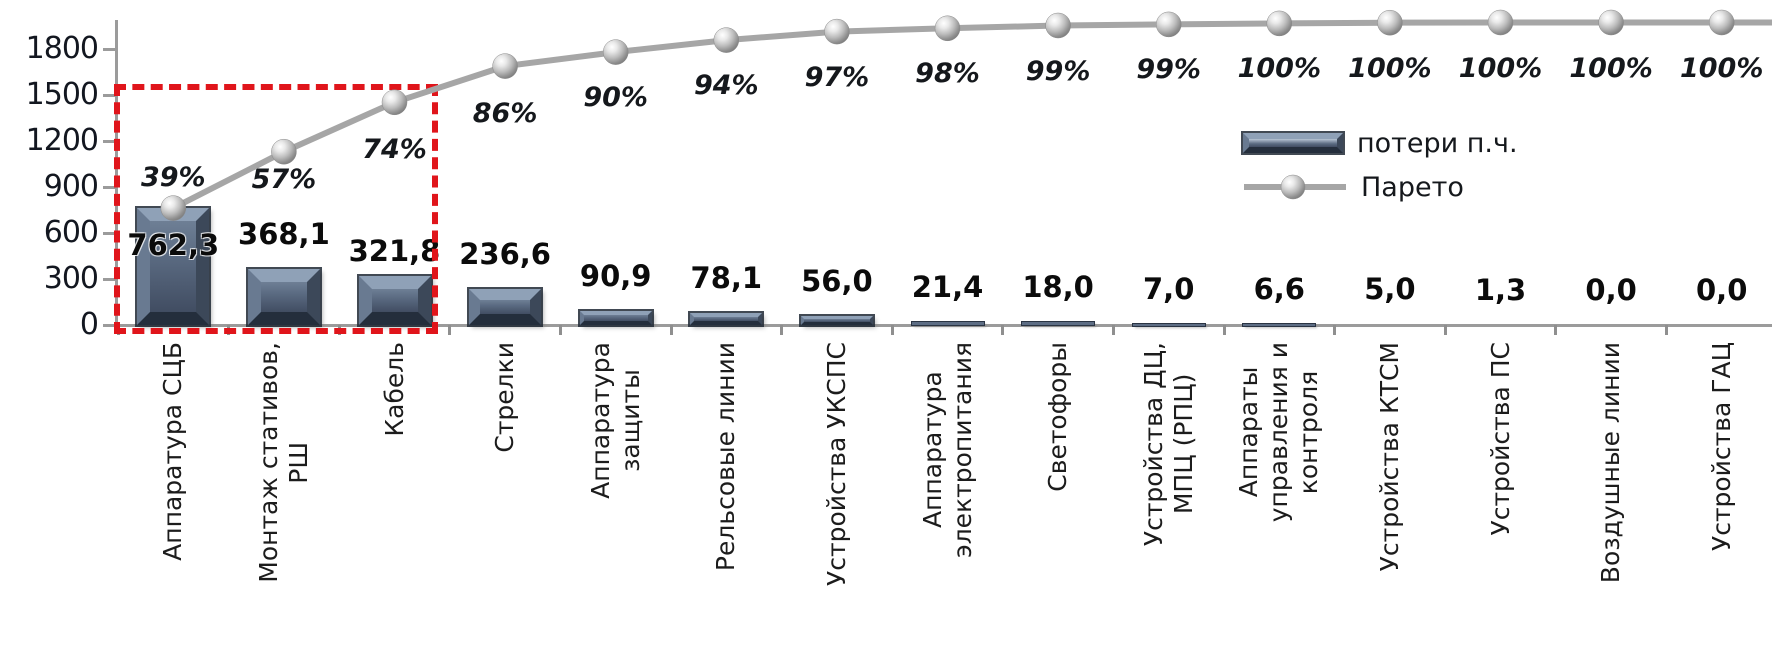 Image resolution: width=1772 pixels, height=645 pixels. I want to click on category-label-text: Устройства УКСПС, so click(836, 464).